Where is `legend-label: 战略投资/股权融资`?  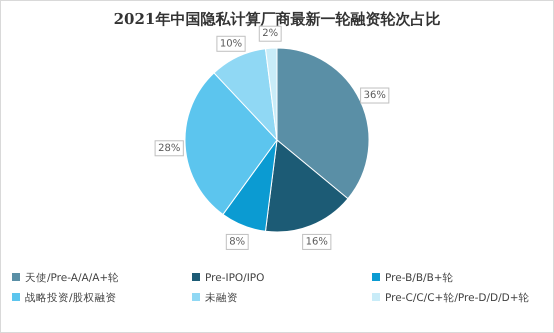
legend-label: 战略投资/股权融资 is located at coordinates (71, 298).